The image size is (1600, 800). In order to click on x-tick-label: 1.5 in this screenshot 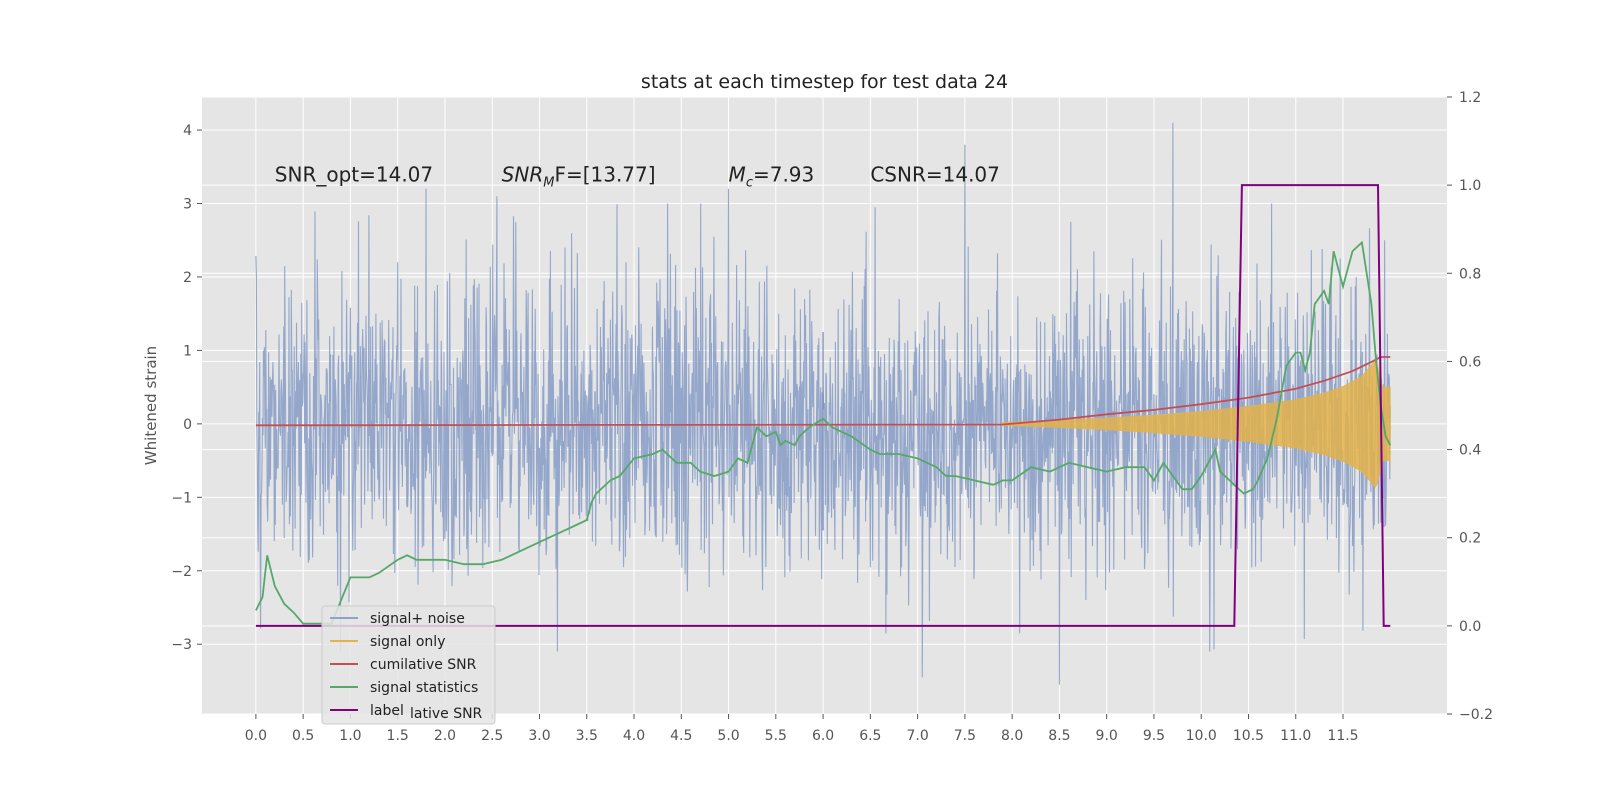, I will do `click(398, 736)`.